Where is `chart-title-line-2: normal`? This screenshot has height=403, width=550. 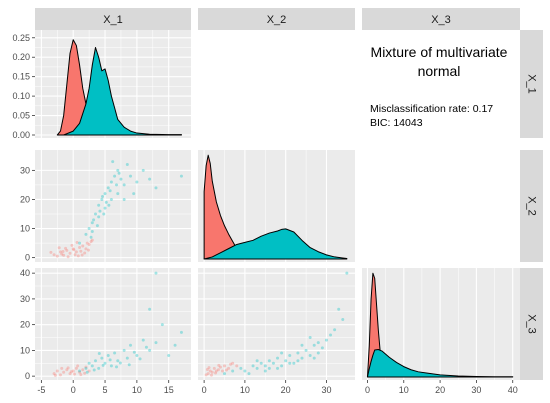 chart-title-line-2: normal is located at coordinates (439, 71).